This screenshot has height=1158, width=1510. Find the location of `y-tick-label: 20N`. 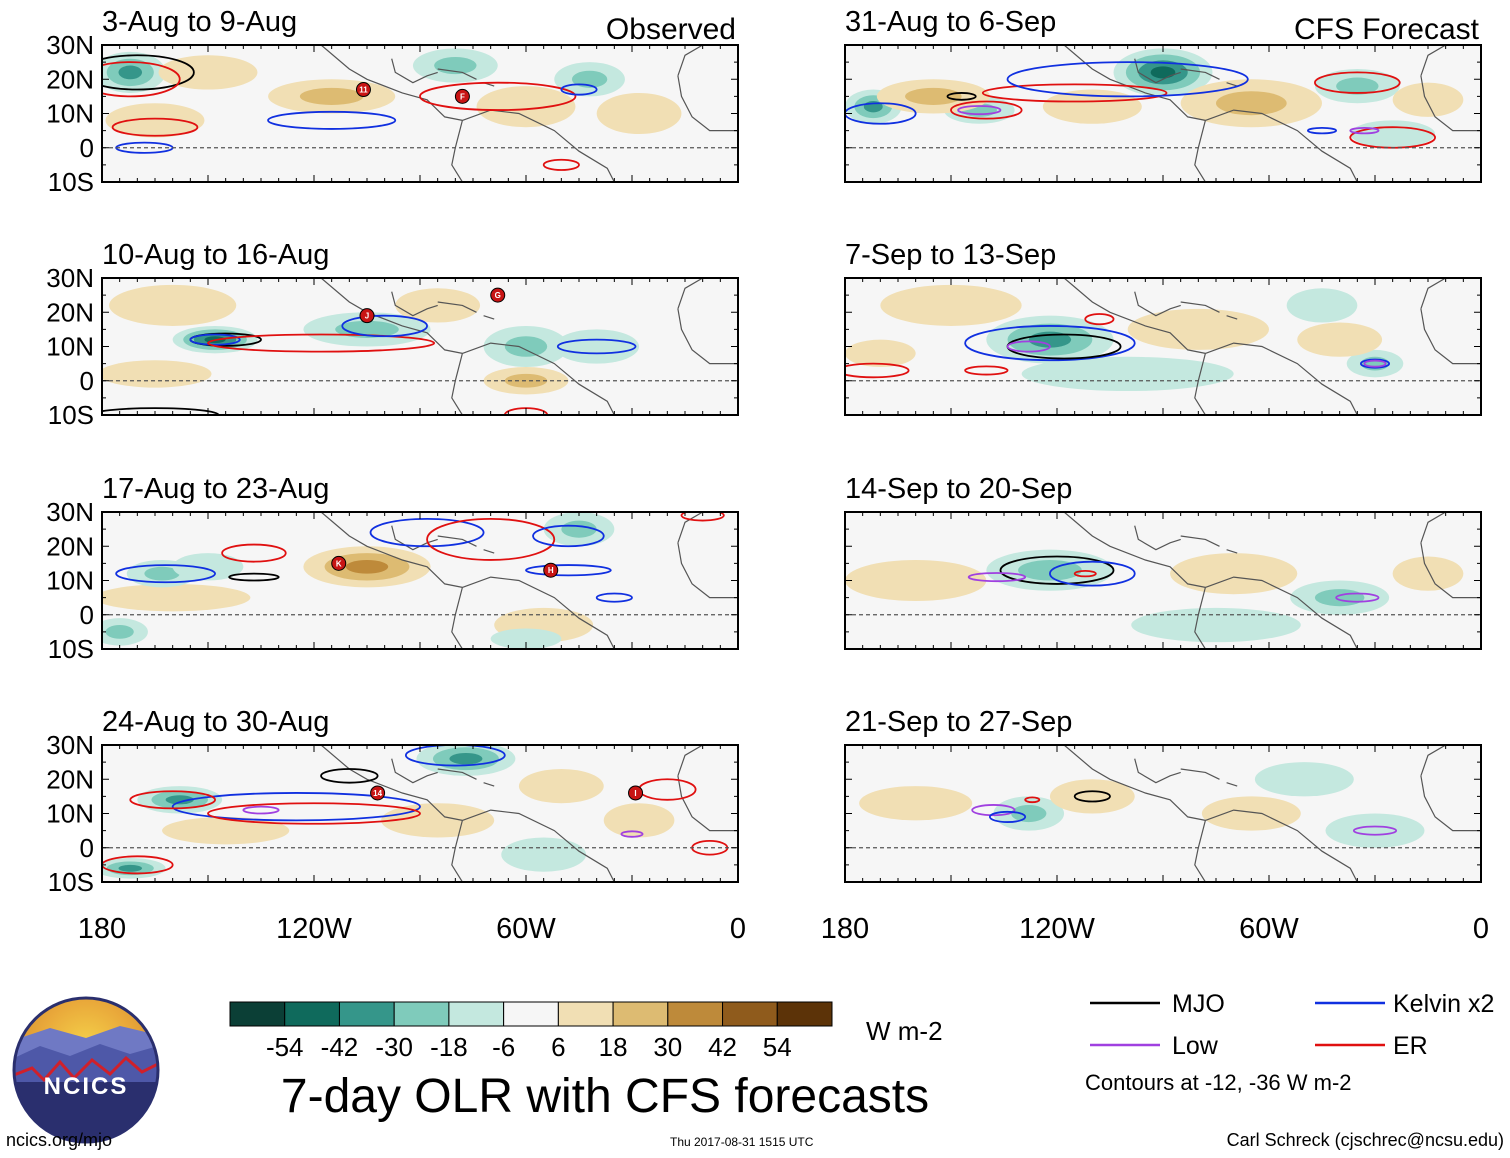

y-tick-label: 20N is located at coordinates (70, 779).